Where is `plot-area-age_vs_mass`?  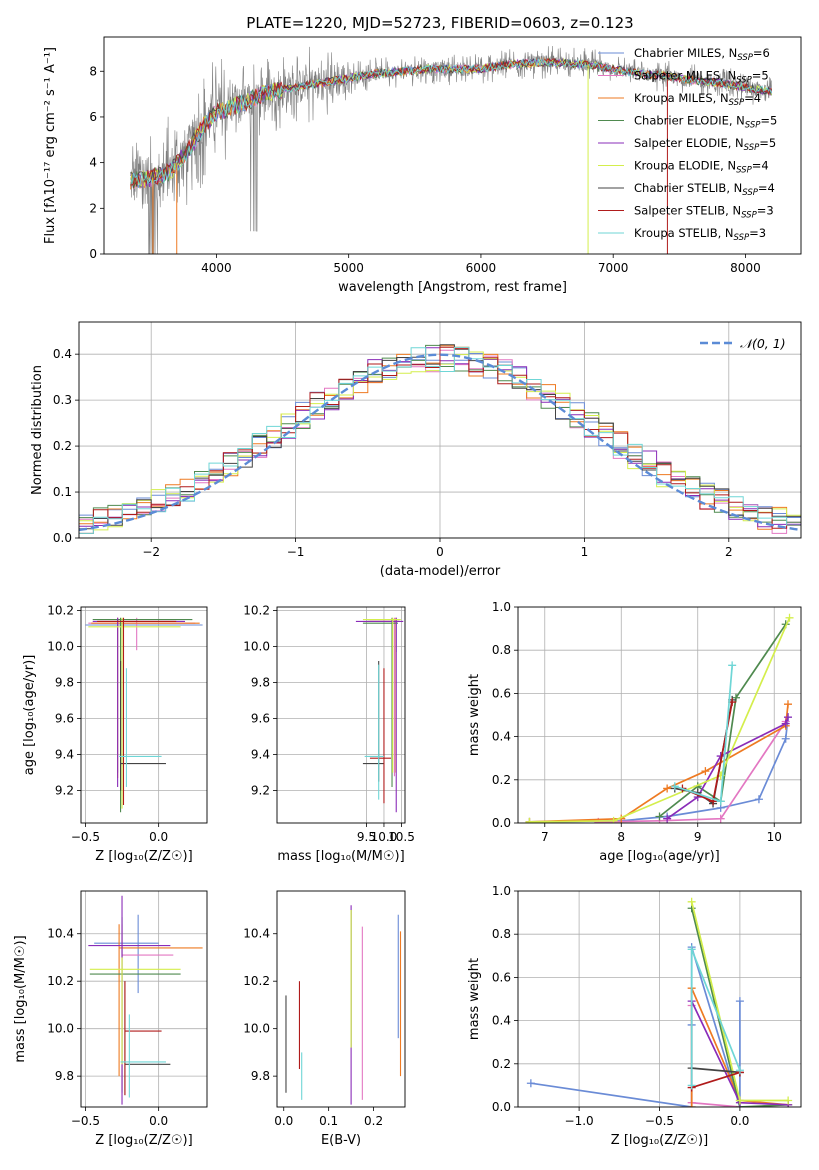 plot-area-age_vs_mass is located at coordinates (341, 715).